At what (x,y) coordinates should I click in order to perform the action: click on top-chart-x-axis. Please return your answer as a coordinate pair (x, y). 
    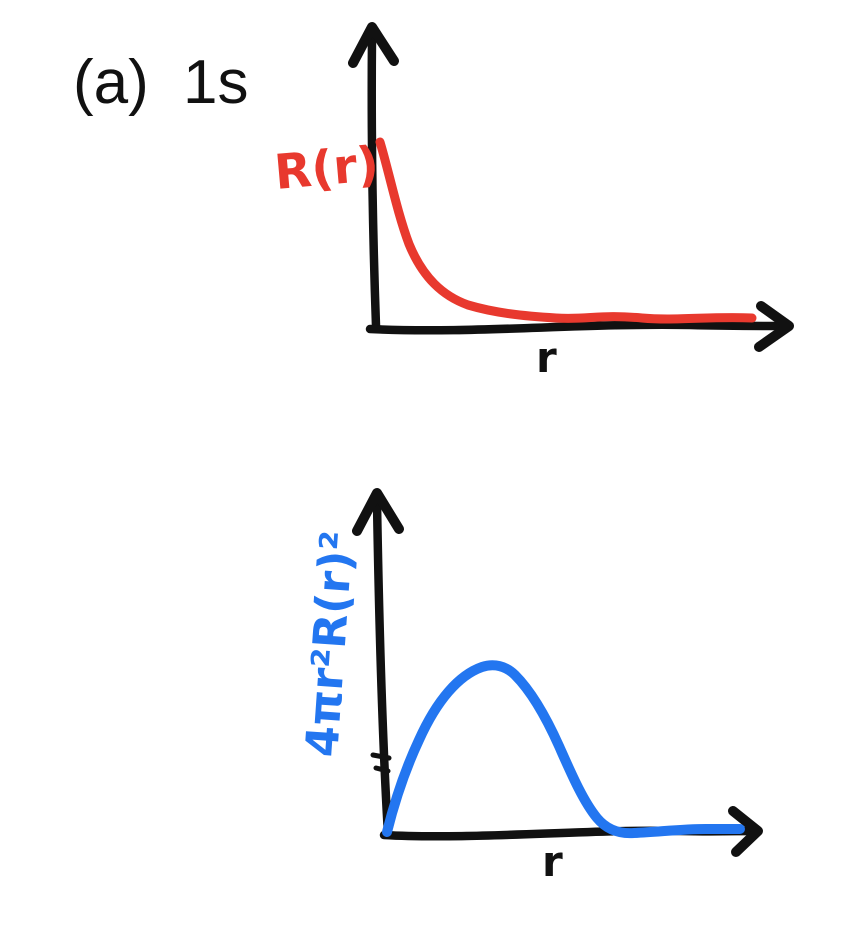
    Looking at the image, I should click on (577, 327).